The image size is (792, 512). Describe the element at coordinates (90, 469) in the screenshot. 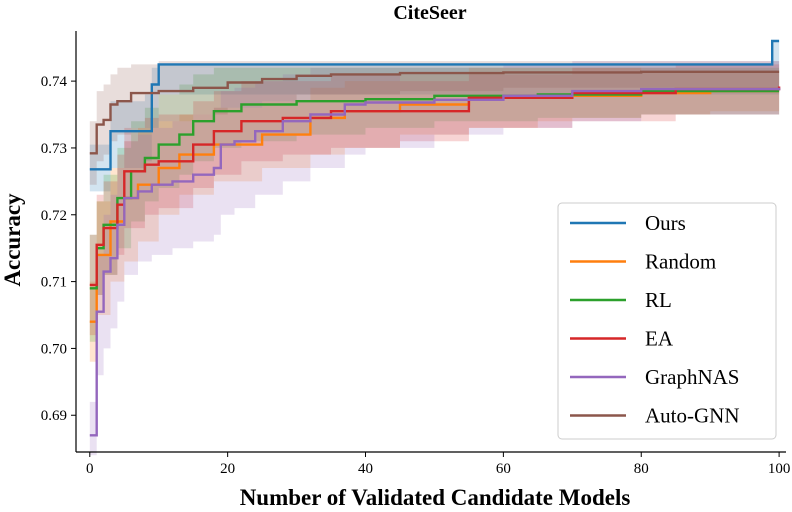

I see `x-tick-label: 0` at that location.